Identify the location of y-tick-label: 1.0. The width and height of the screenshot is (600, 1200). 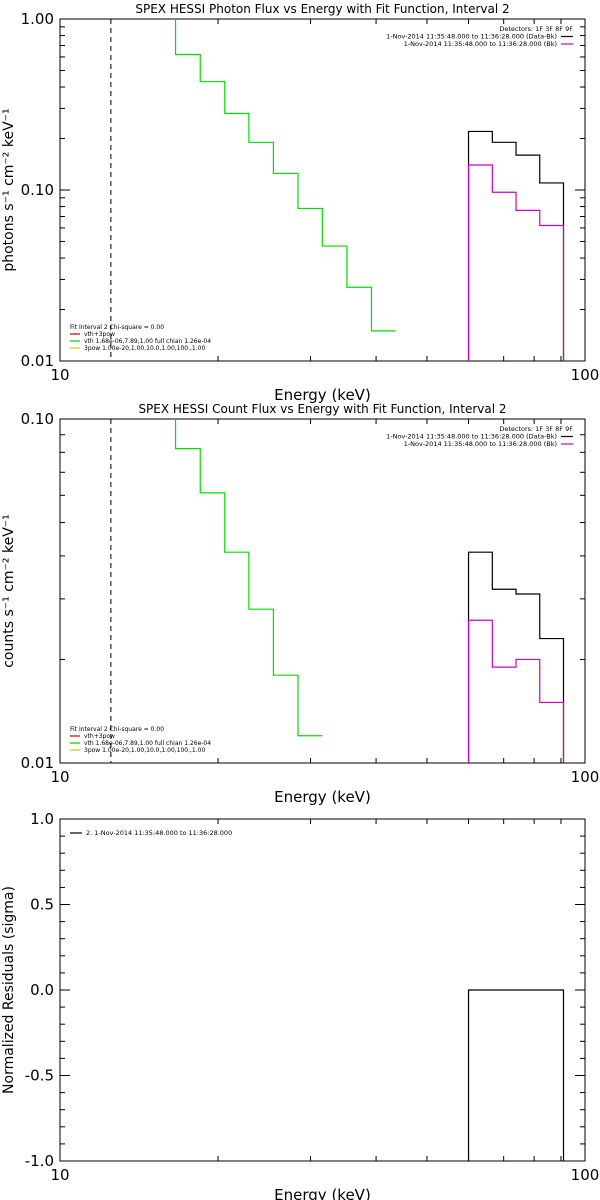
(42, 819).